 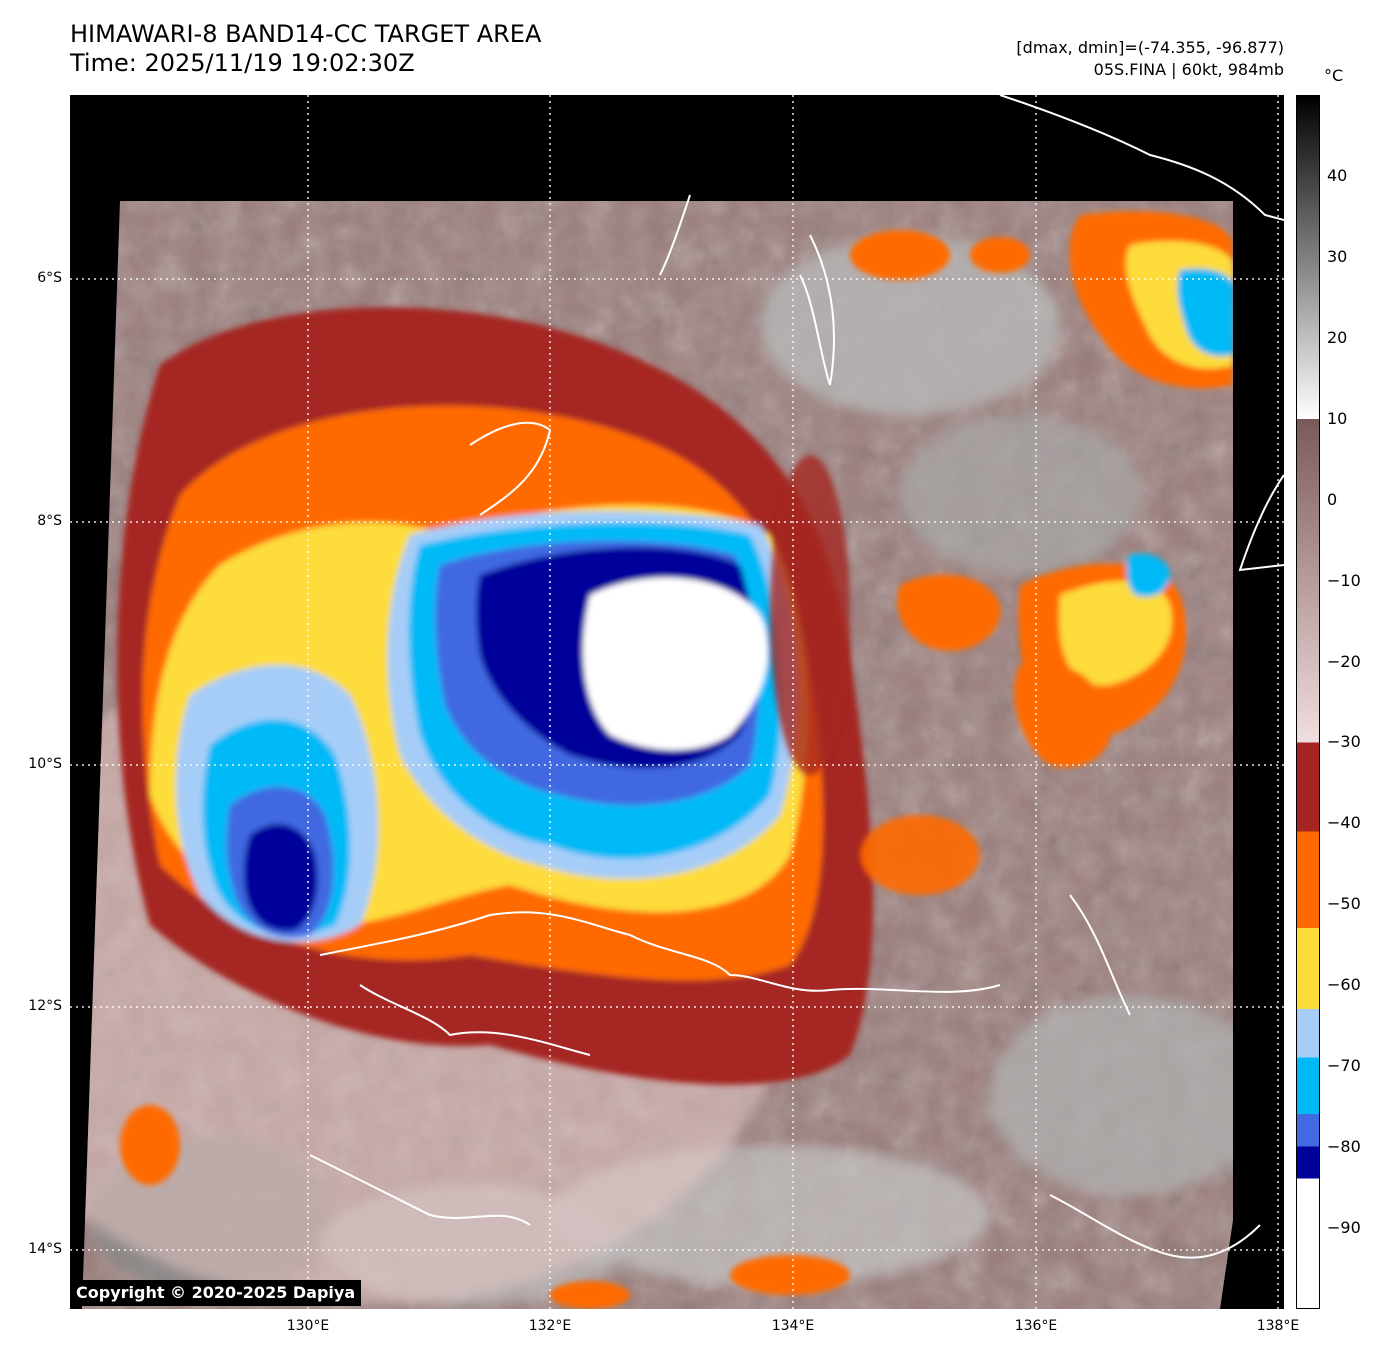 What do you see at coordinates (1344, 661) in the screenshot?
I see `colorbar-tick-label: −20` at bounding box center [1344, 661].